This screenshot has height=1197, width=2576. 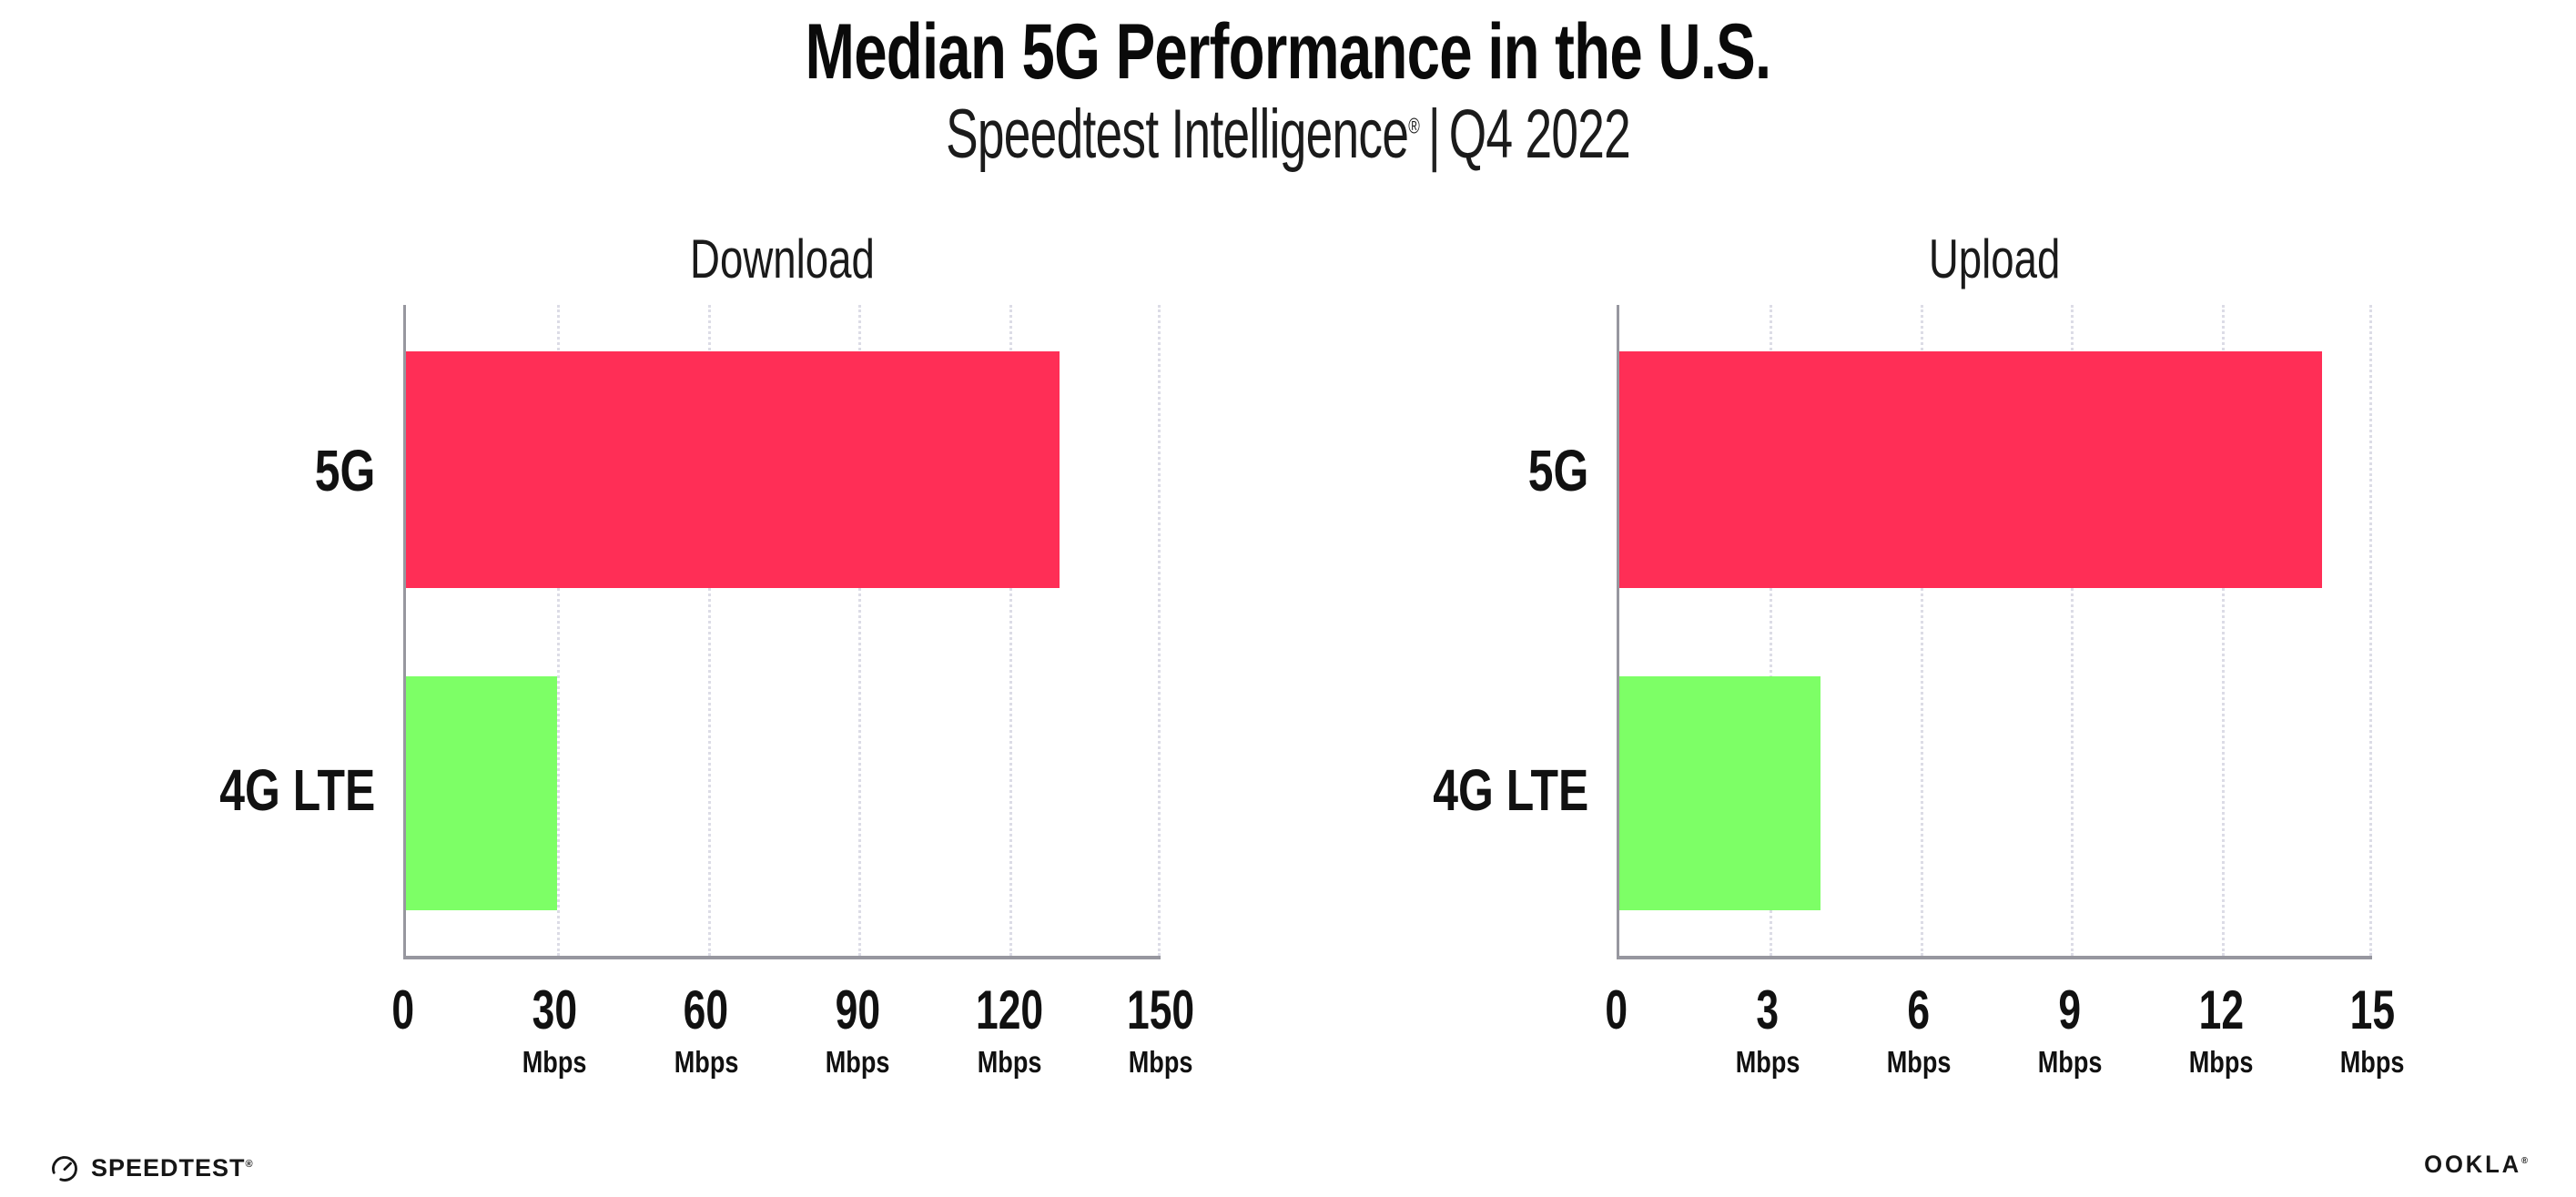 What do you see at coordinates (2005, 1054) in the screenshot?
I see `upload-x-axis-ticks: 0 3 Mbps 6 Mbps 9 Mbps 12 Mbps 15 Mbps` at bounding box center [2005, 1054].